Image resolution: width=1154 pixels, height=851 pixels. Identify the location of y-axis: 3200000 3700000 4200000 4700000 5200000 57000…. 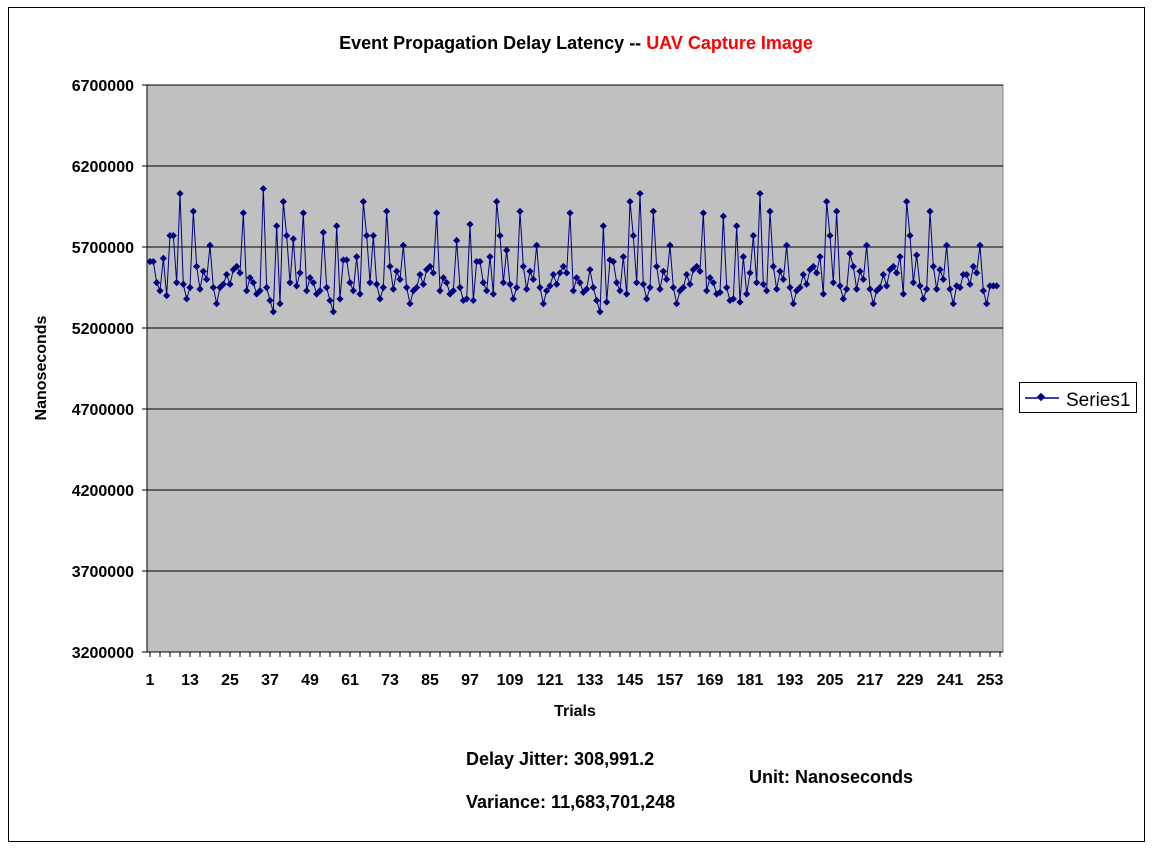
(110, 370).